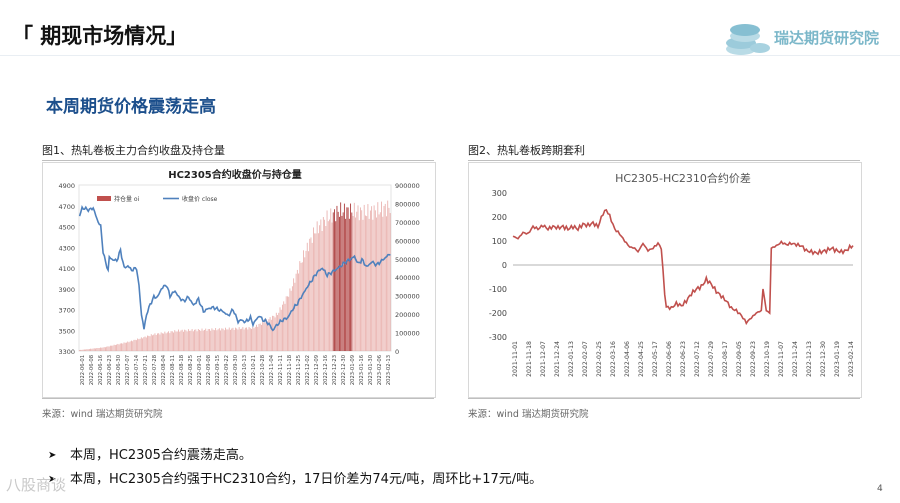 This screenshot has width=900, height=503. Describe the element at coordinates (238, 398) in the screenshot. I see `figure-1-bottom-rule` at that location.